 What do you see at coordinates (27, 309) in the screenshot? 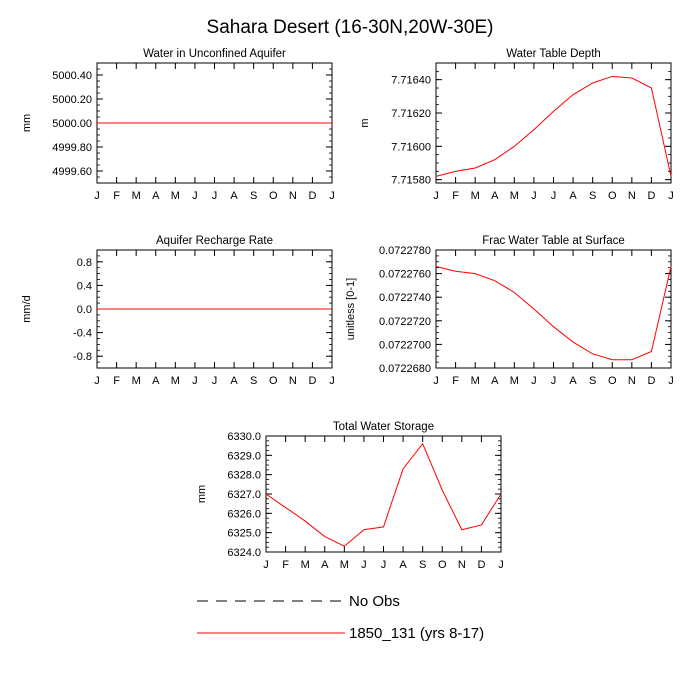
I see `y-axis-label: mm/d` at bounding box center [27, 309].